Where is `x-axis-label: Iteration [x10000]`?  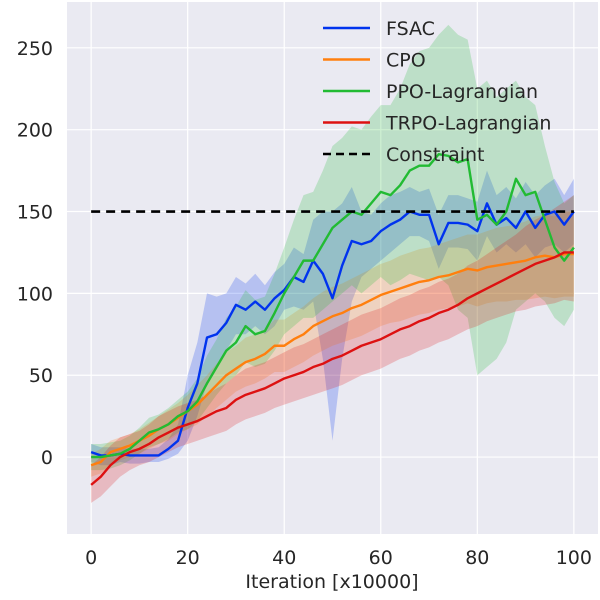
x-axis-label: Iteration [x10000] is located at coordinates (331, 582).